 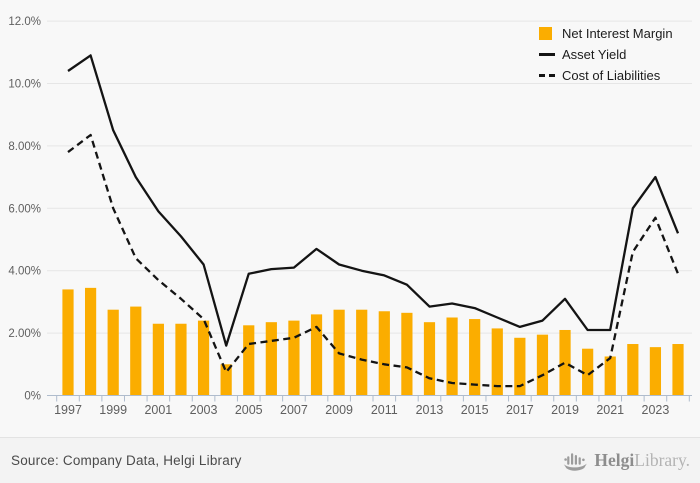 What do you see at coordinates (24, 85) in the screenshot?
I see `y-tick-label: 10.0%` at bounding box center [24, 85].